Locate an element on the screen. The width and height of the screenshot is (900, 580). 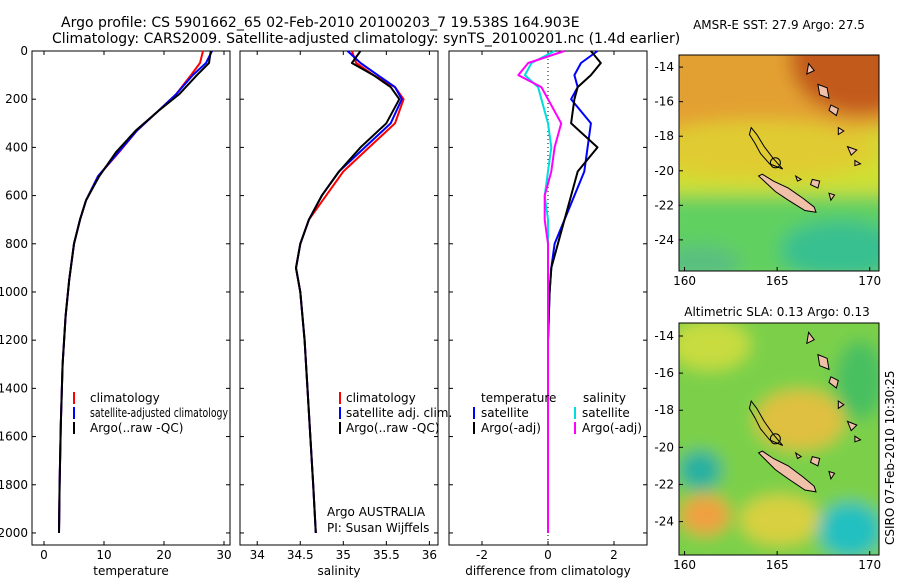
y-tick-label: 200 is located at coordinates (16, 99).